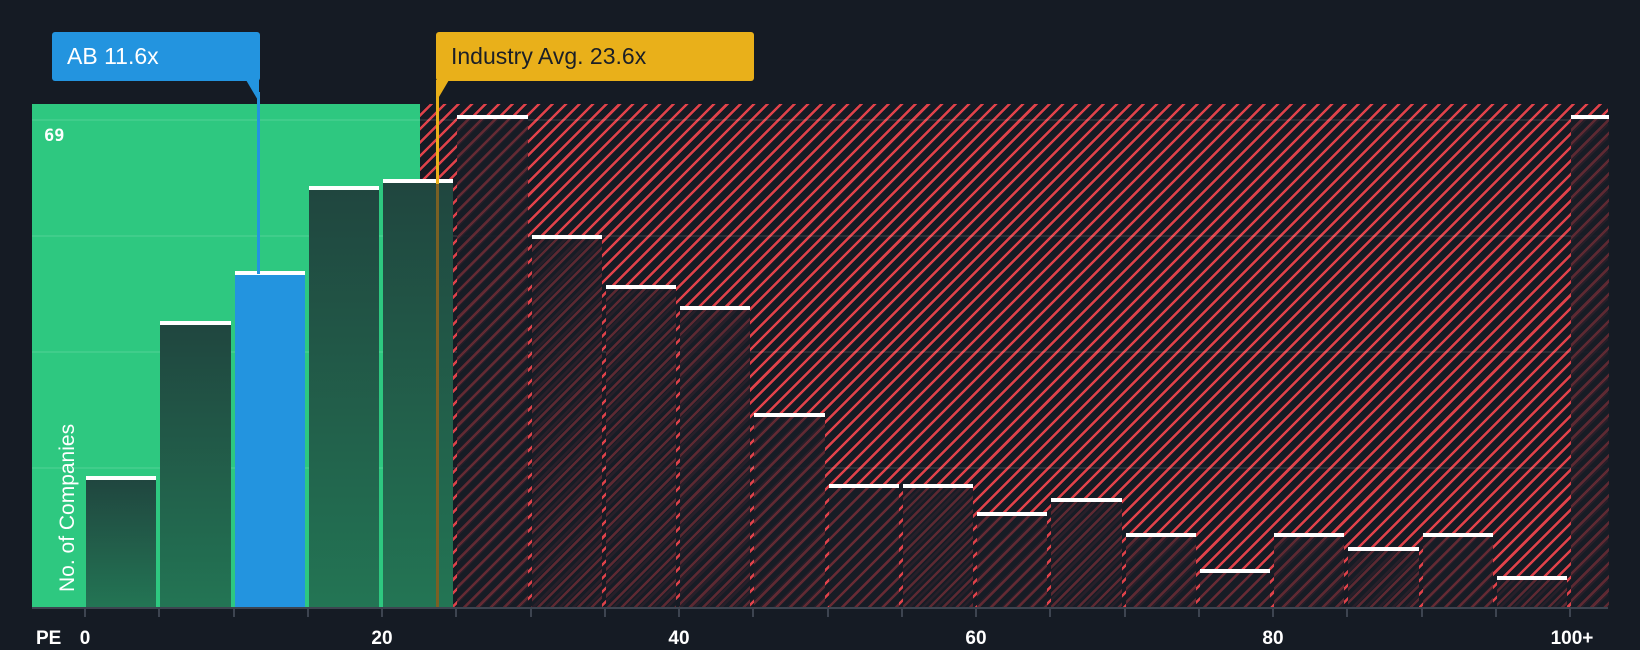 This screenshot has height=650, width=1640. What do you see at coordinates (442, 91) in the screenshot?
I see `industry-callout-pointer` at bounding box center [442, 91].